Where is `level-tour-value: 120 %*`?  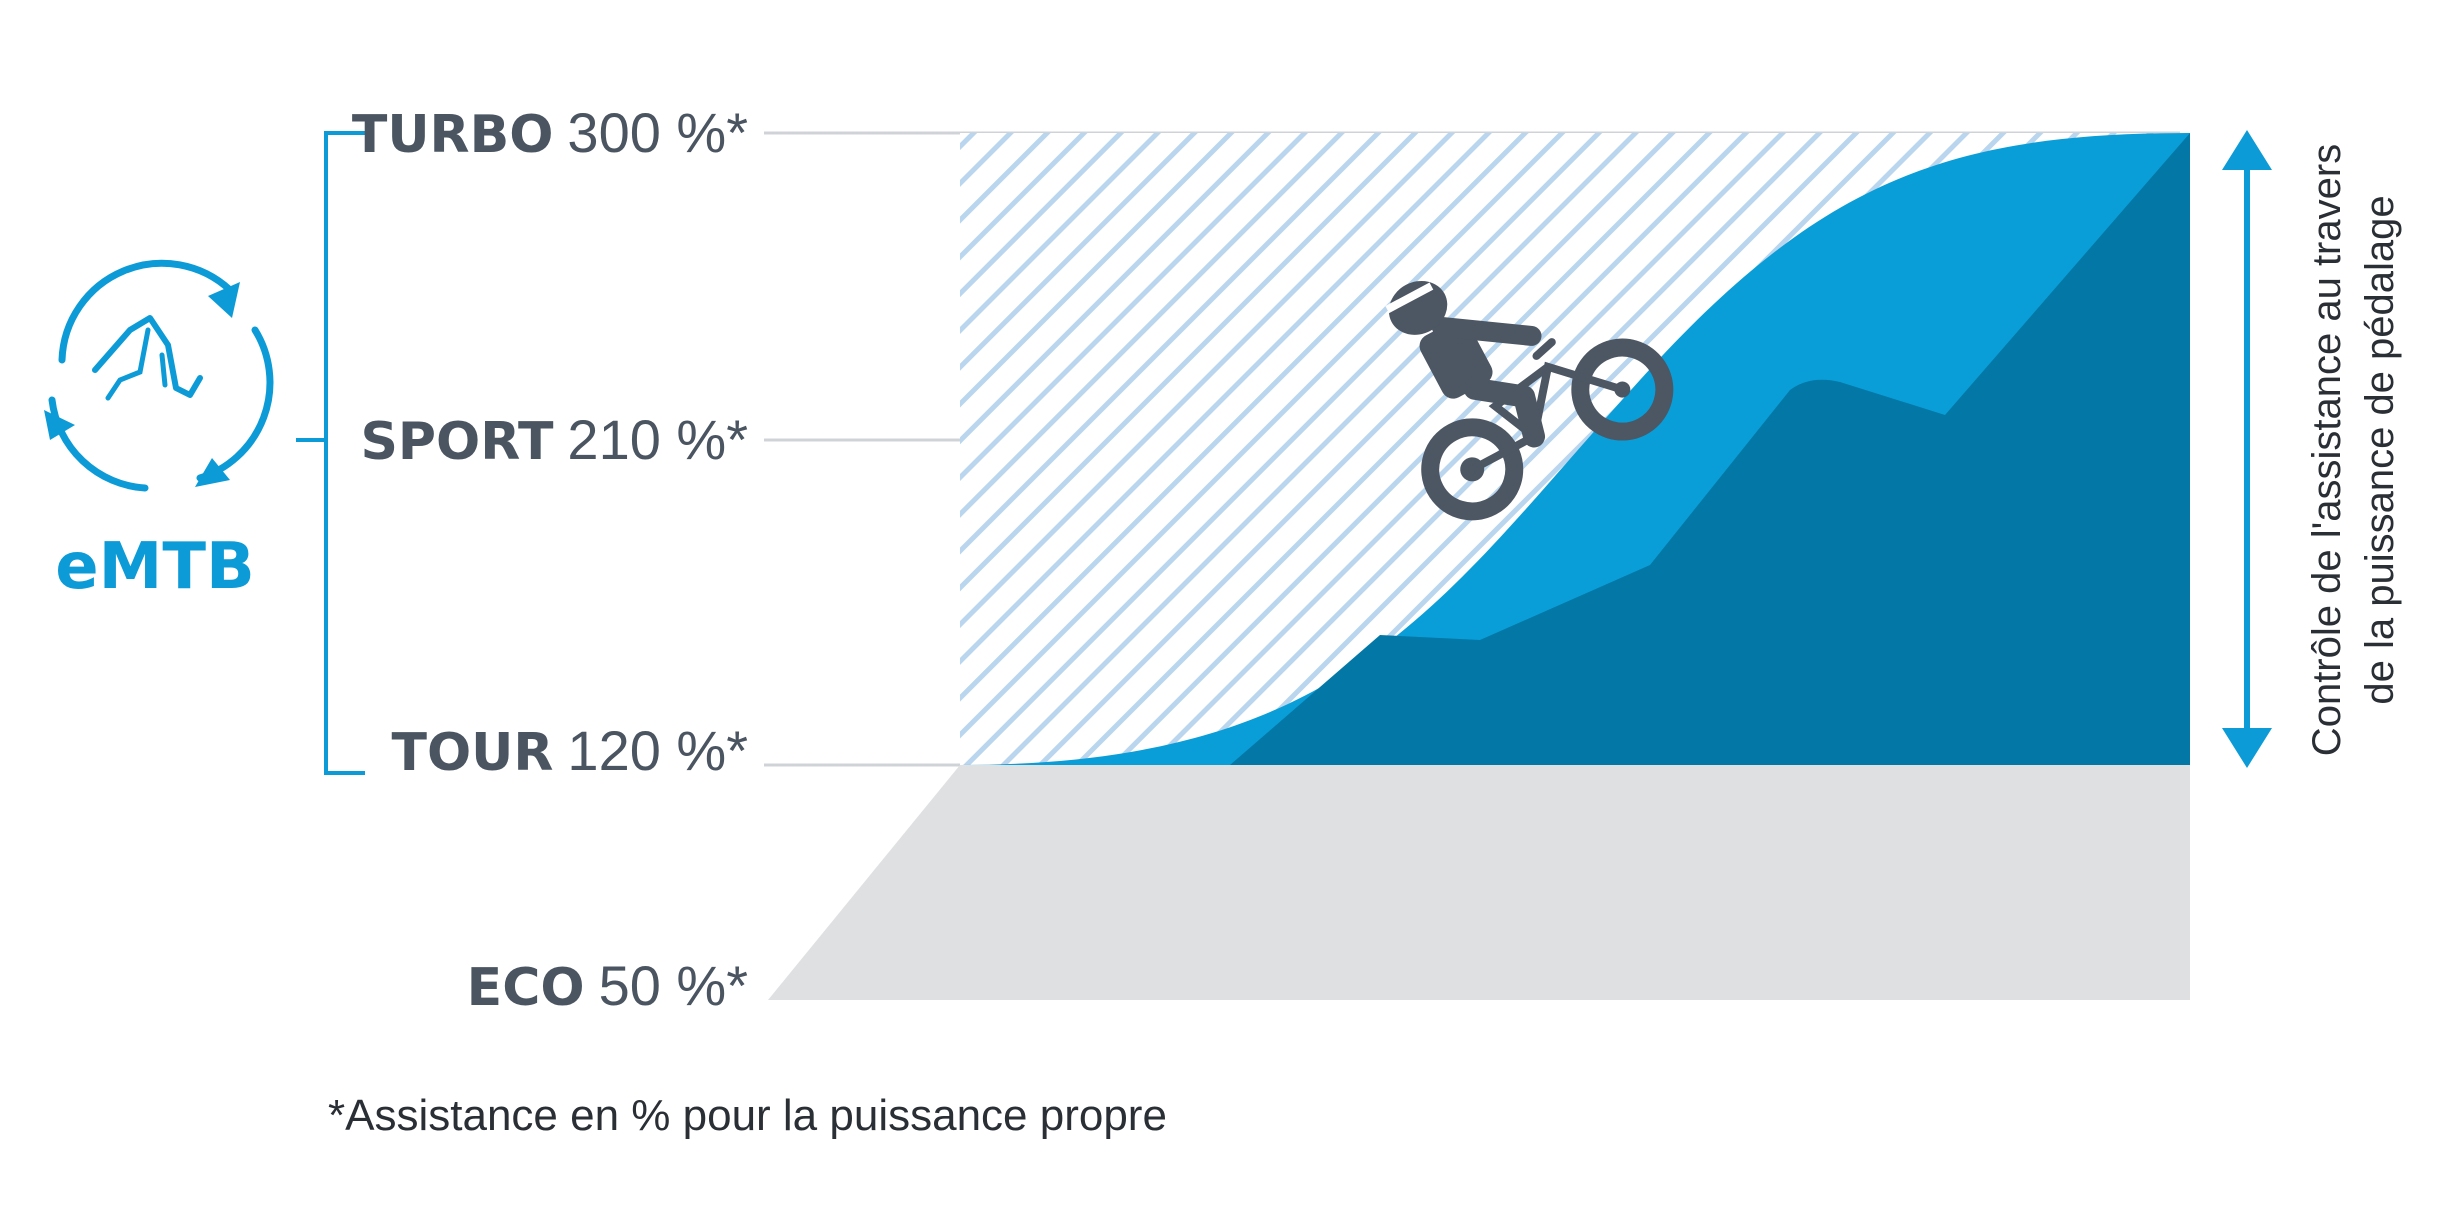 level-tour-value: 120 %* is located at coordinates (657, 750).